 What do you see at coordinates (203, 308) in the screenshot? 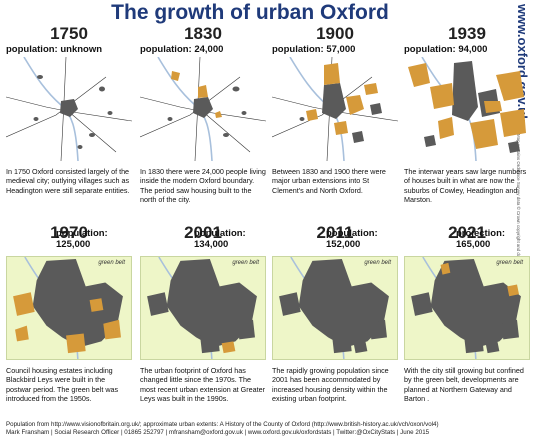
I see `map-2001: green belt` at bounding box center [203, 308].